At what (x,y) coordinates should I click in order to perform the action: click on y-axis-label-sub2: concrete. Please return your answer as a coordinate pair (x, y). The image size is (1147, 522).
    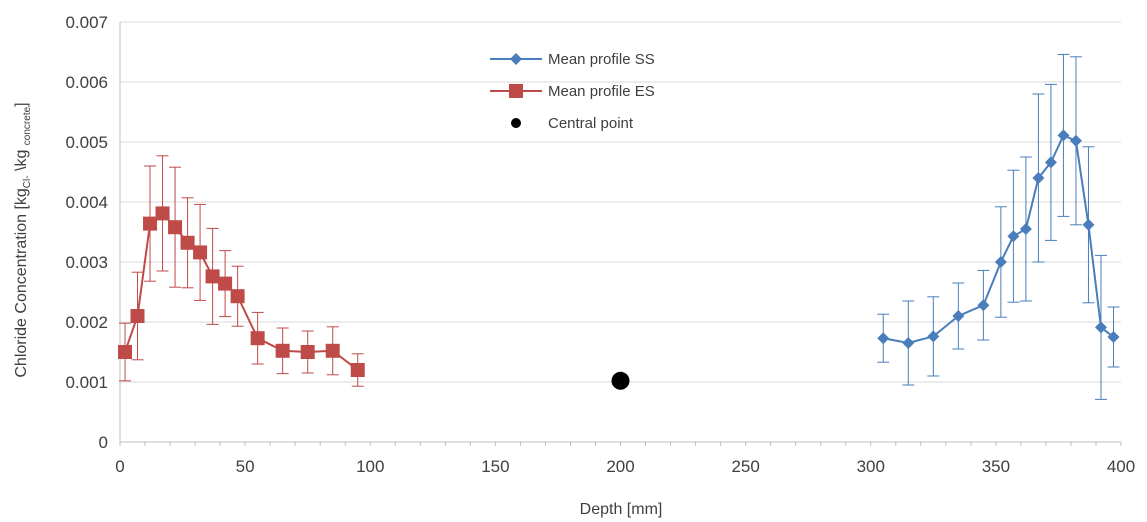
    Looking at the image, I should click on (27, 125).